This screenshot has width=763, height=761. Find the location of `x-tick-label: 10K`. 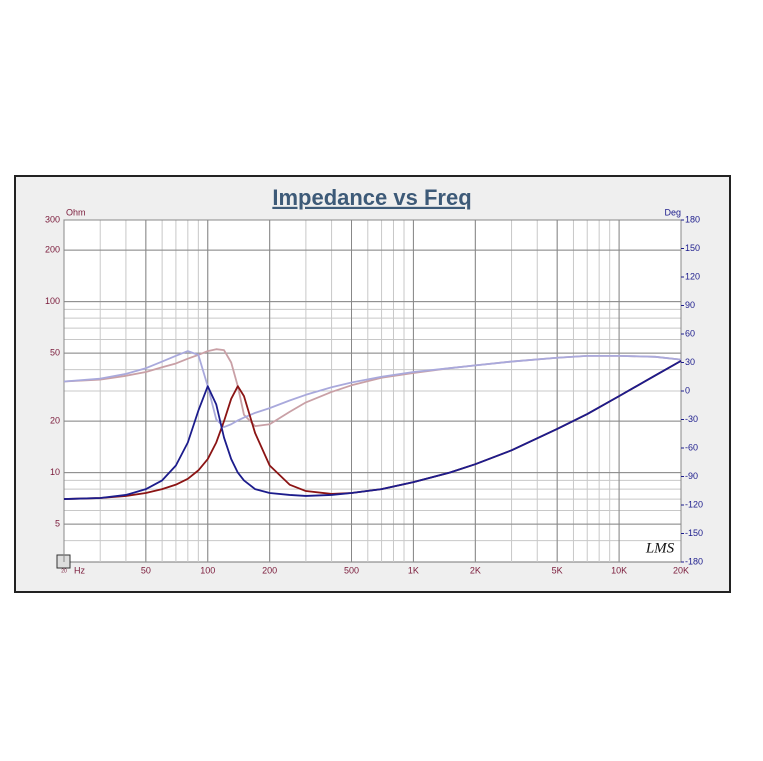

x-tick-label: 10K is located at coordinates (619, 570).